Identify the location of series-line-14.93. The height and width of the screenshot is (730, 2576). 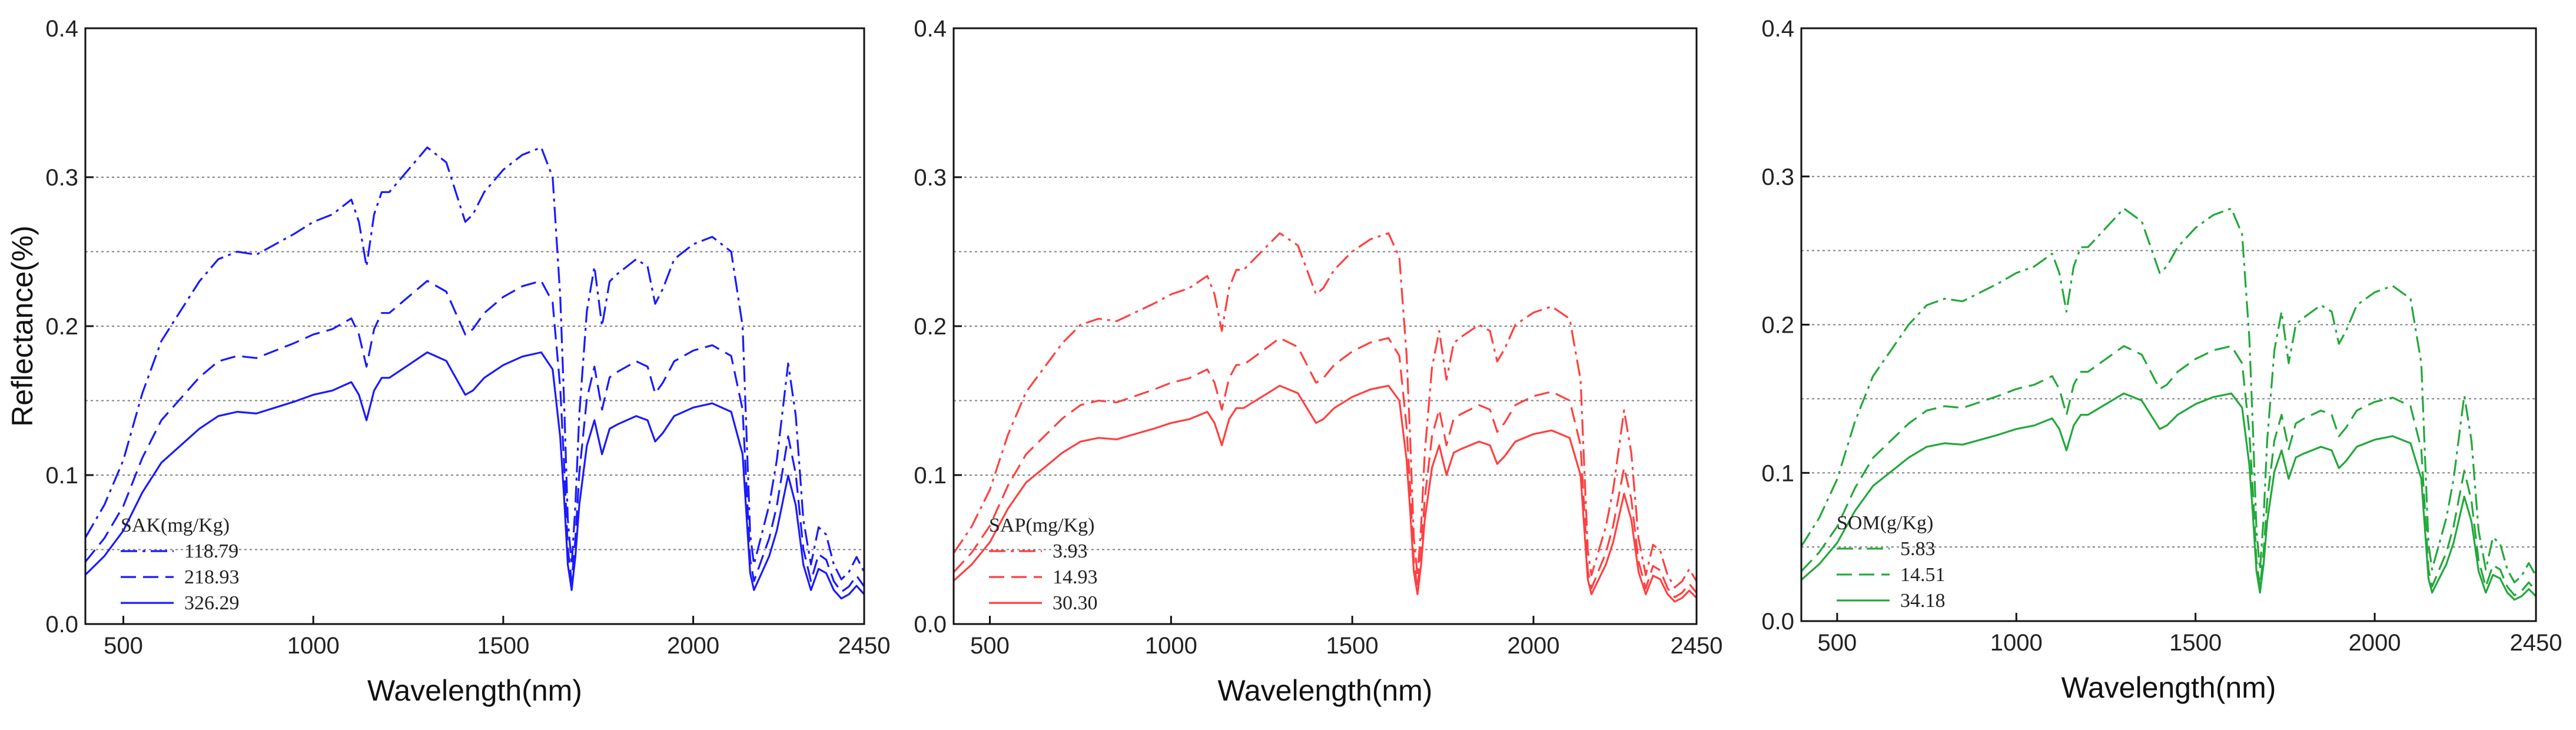
(1325, 468).